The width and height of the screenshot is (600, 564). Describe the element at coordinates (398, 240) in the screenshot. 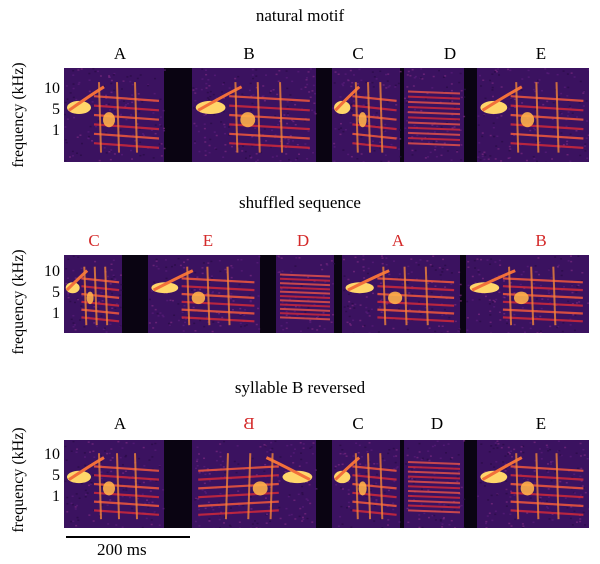

I see `syllable-label-4: A` at that location.